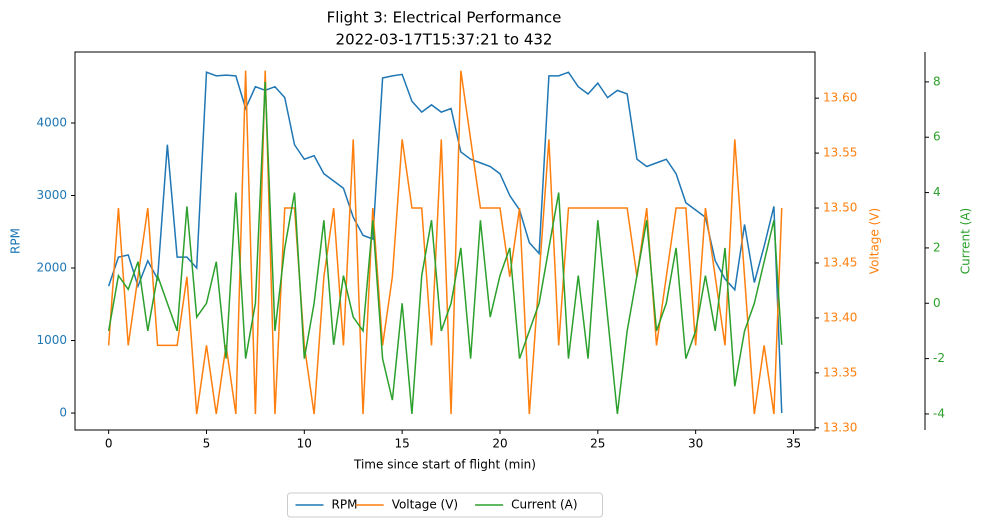 This screenshot has height=529, width=984. Describe the element at coordinates (444, 40) in the screenshot. I see `chart-subtitle: 2022-03-17T15:37:21 to 432` at that location.